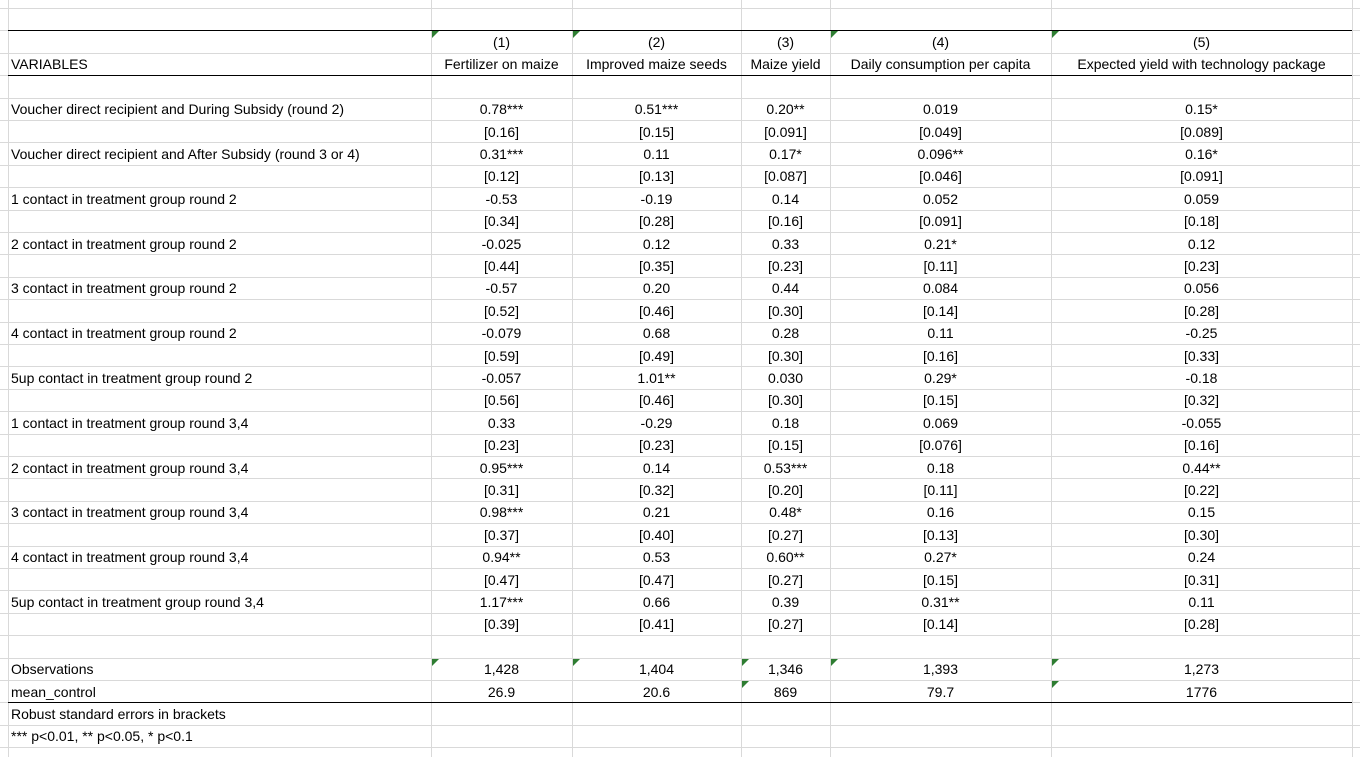 The image size is (1360, 757). I want to click on coefficient: -0.079, so click(501, 333).